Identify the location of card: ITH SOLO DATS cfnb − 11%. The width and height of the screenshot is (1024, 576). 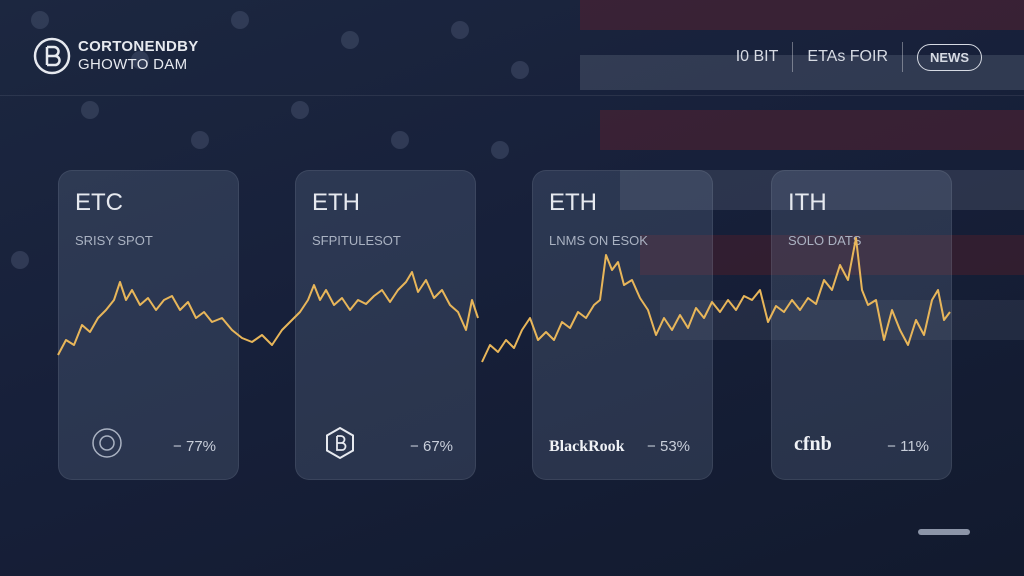
(861, 325).